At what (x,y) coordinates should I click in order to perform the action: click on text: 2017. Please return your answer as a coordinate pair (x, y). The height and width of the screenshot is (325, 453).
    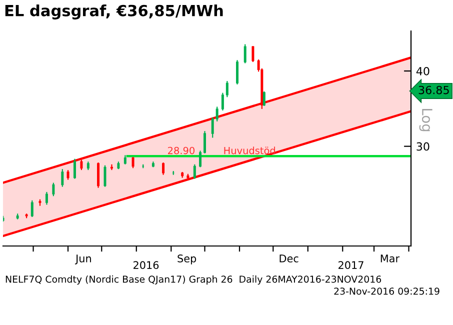
    Looking at the image, I should click on (351, 265).